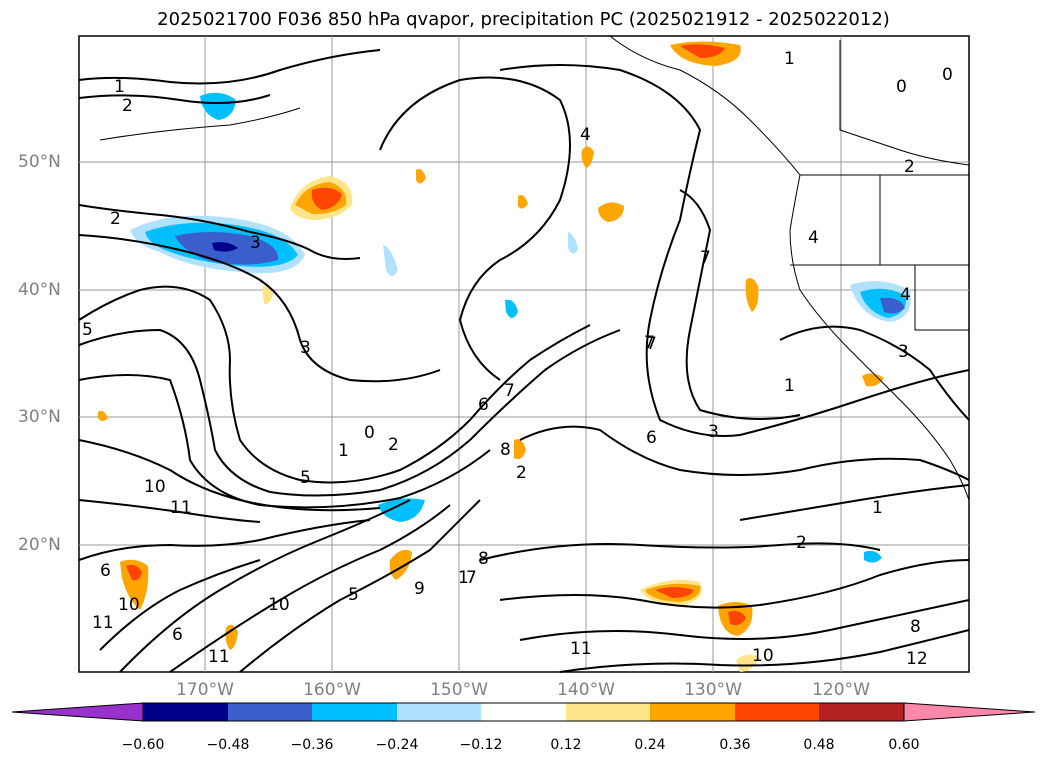 This screenshot has width=1047, height=765. Describe the element at coordinates (39, 162) in the screenshot. I see `lat-label: 50°N` at that location.